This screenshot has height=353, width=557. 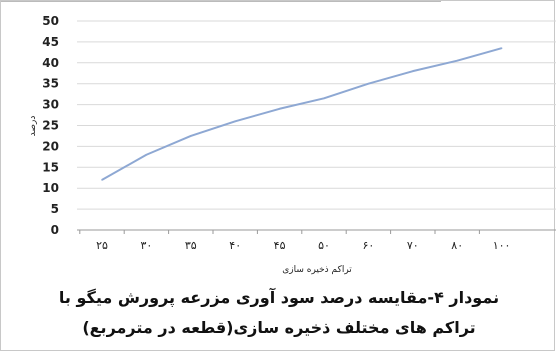 What do you see at coordinates (221, 1) in the screenshot?
I see `top-border-line` at bounding box center [221, 1].